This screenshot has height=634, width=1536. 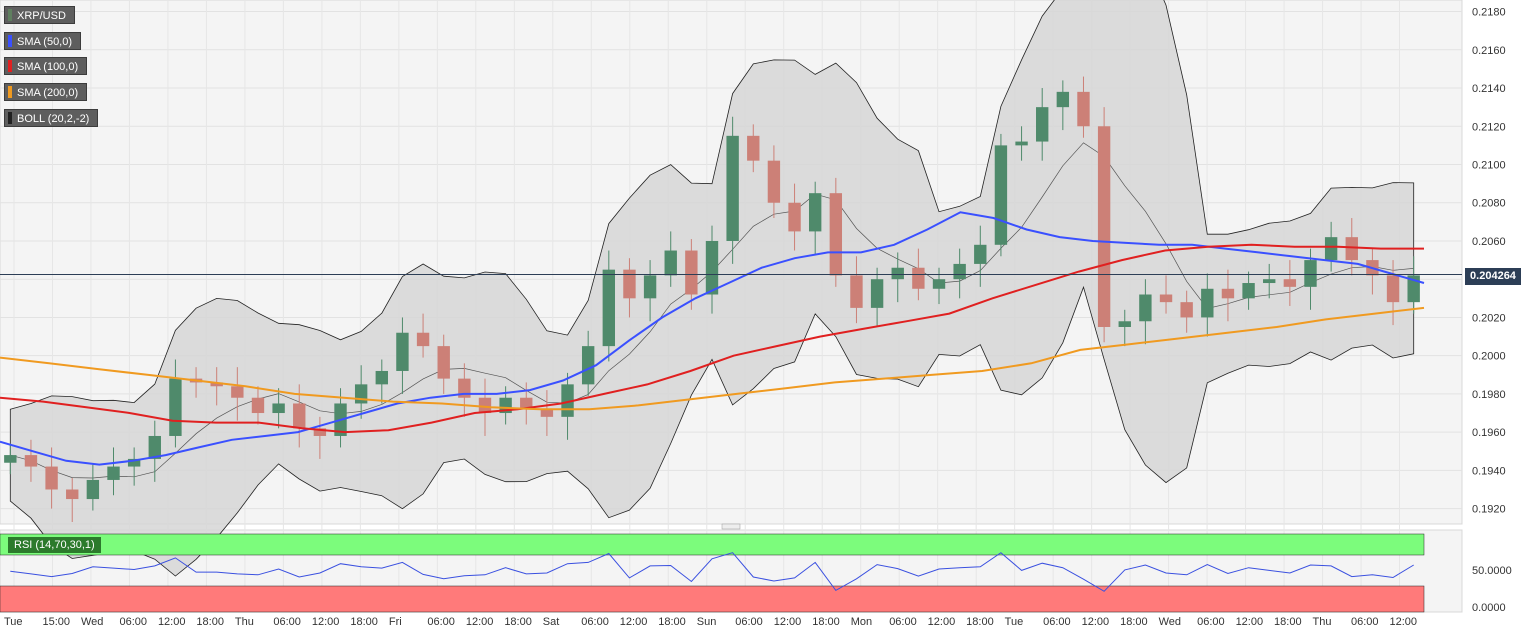 What do you see at coordinates (395, 622) in the screenshot?
I see `x-tick-label: Fri` at bounding box center [395, 622].